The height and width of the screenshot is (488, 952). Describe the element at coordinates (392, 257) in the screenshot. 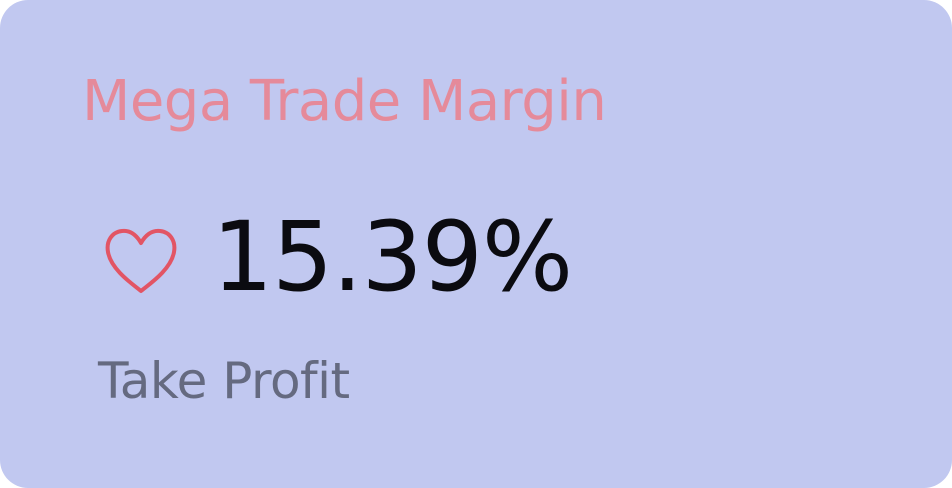

I see `metric-value: 15.39%` at that location.